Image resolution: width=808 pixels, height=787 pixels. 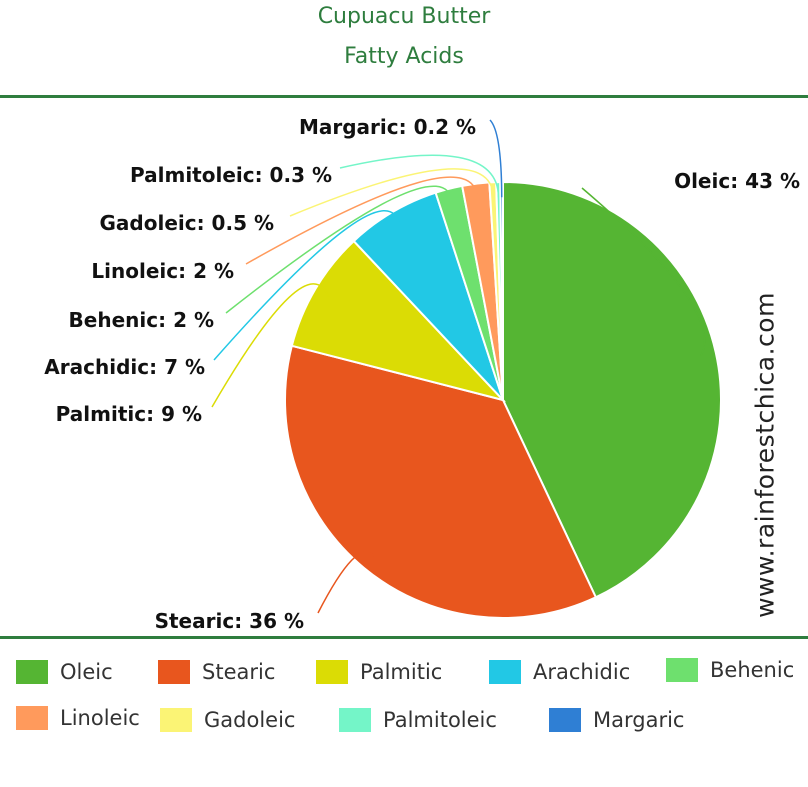 I want to click on legend-label: Palmitic, so click(x=401, y=672).